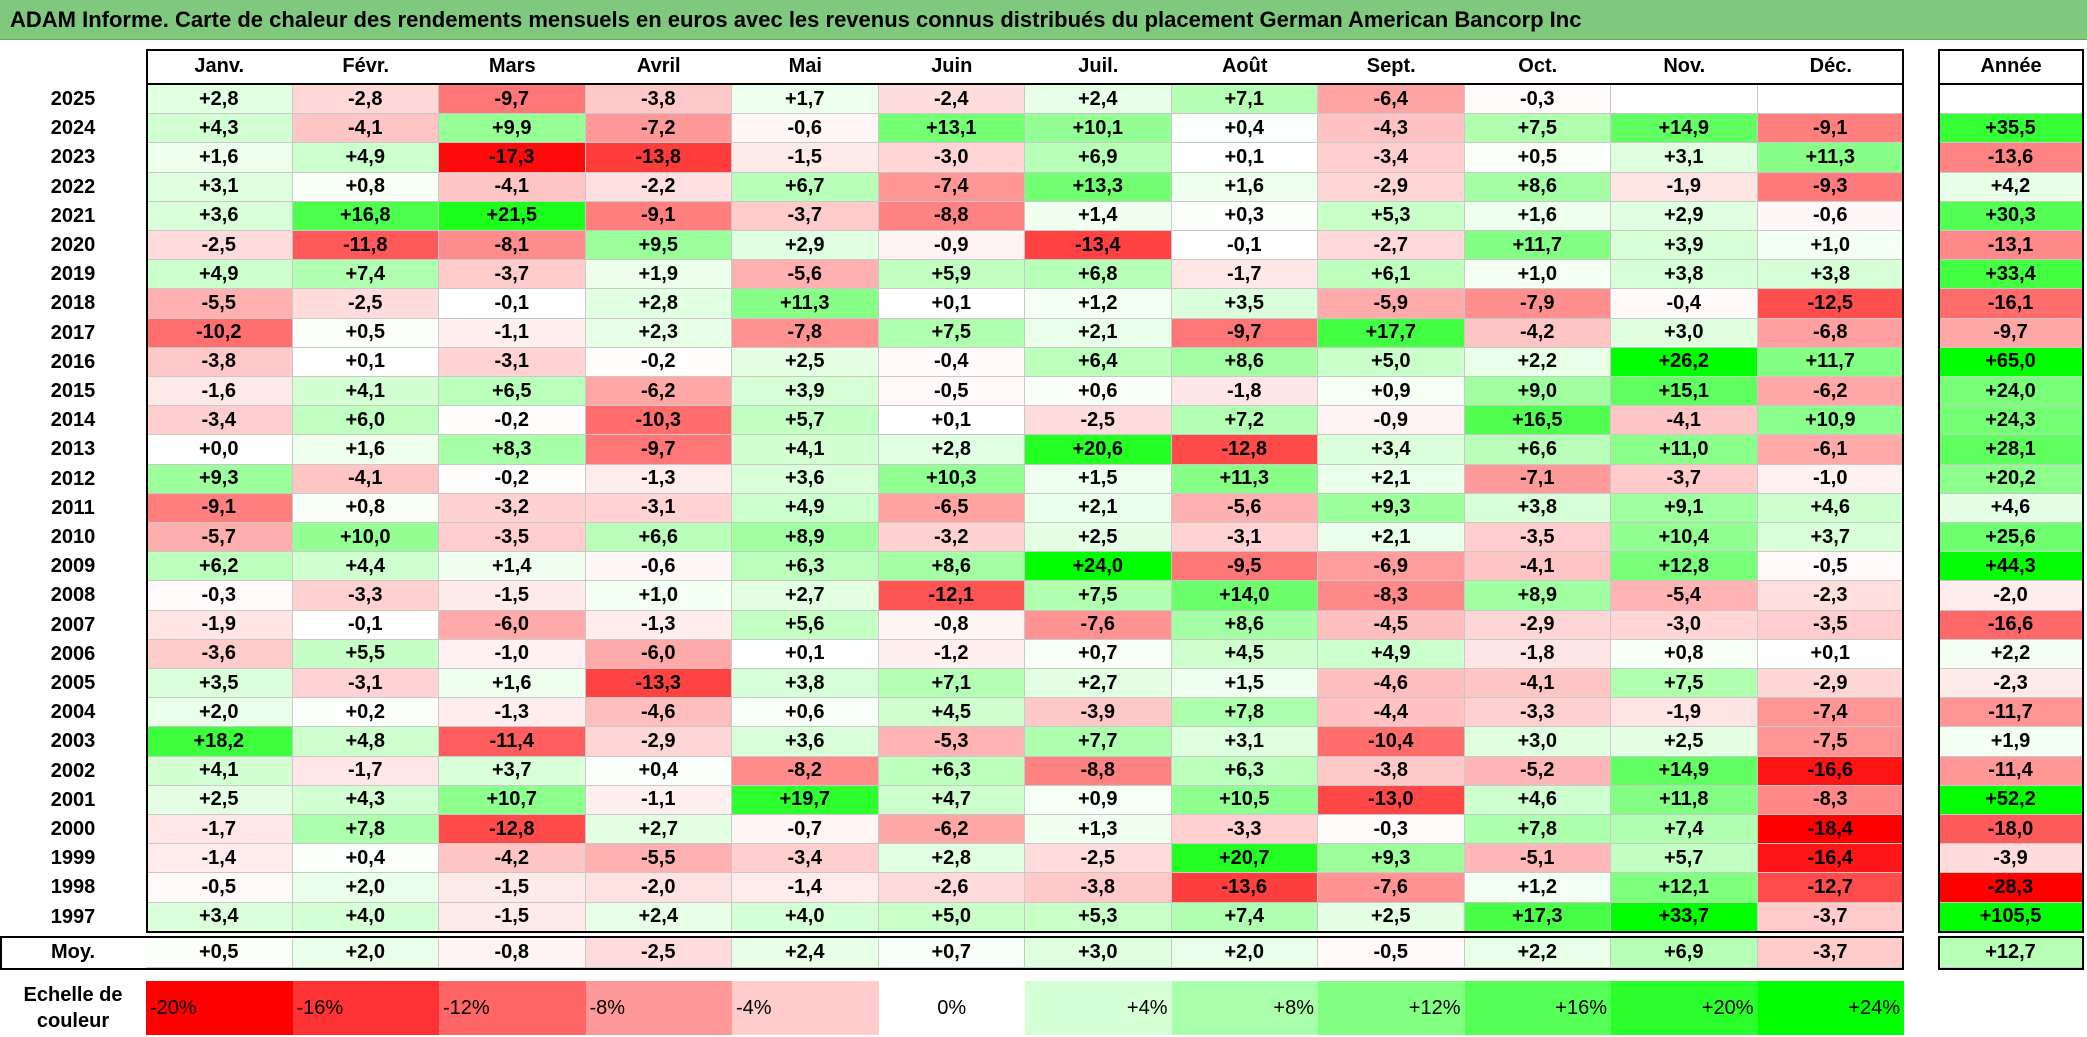  I want to click on heatmap-cell: -2,5, so click(365, 304).